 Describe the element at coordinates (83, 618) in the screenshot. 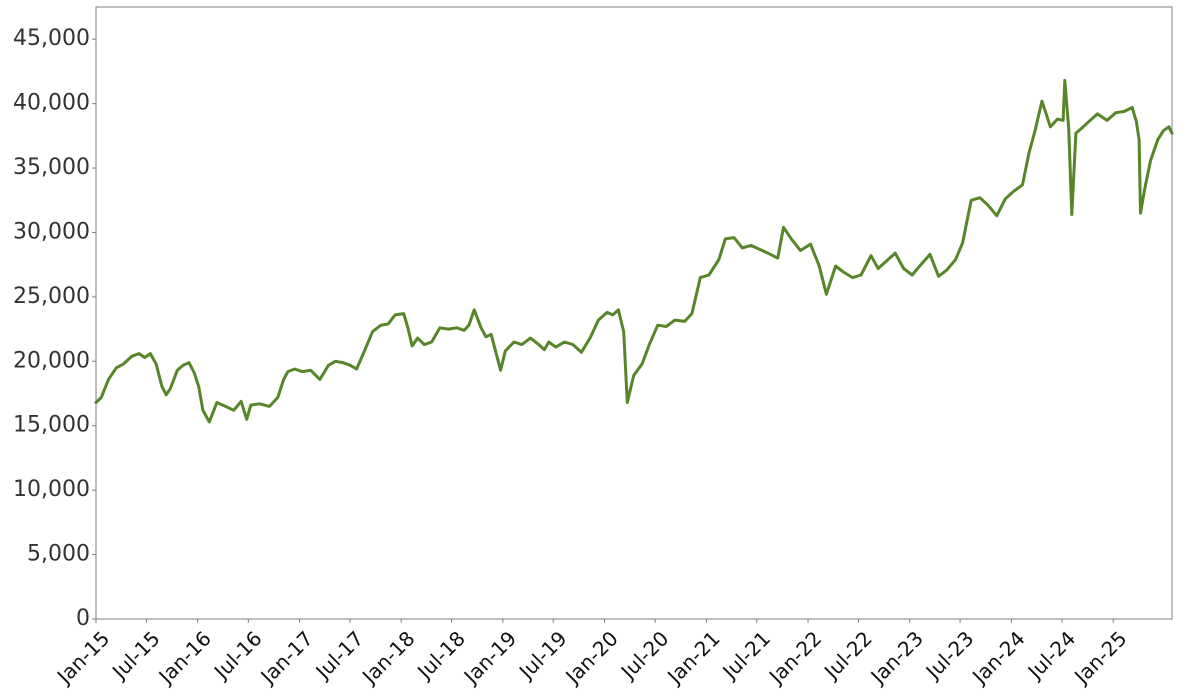

I see `y-tick-label: 0` at that location.